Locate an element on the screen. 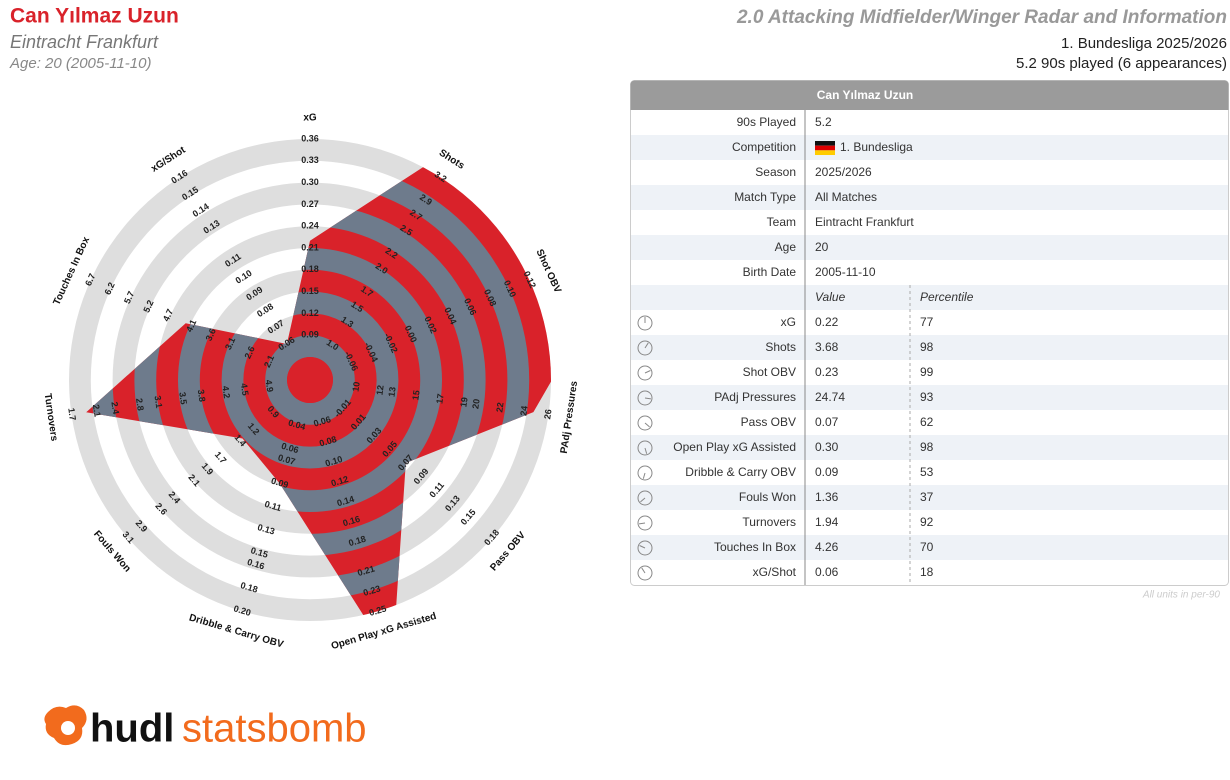 This screenshot has width=1230, height=780. tick-label: 3.6 is located at coordinates (211, 335).